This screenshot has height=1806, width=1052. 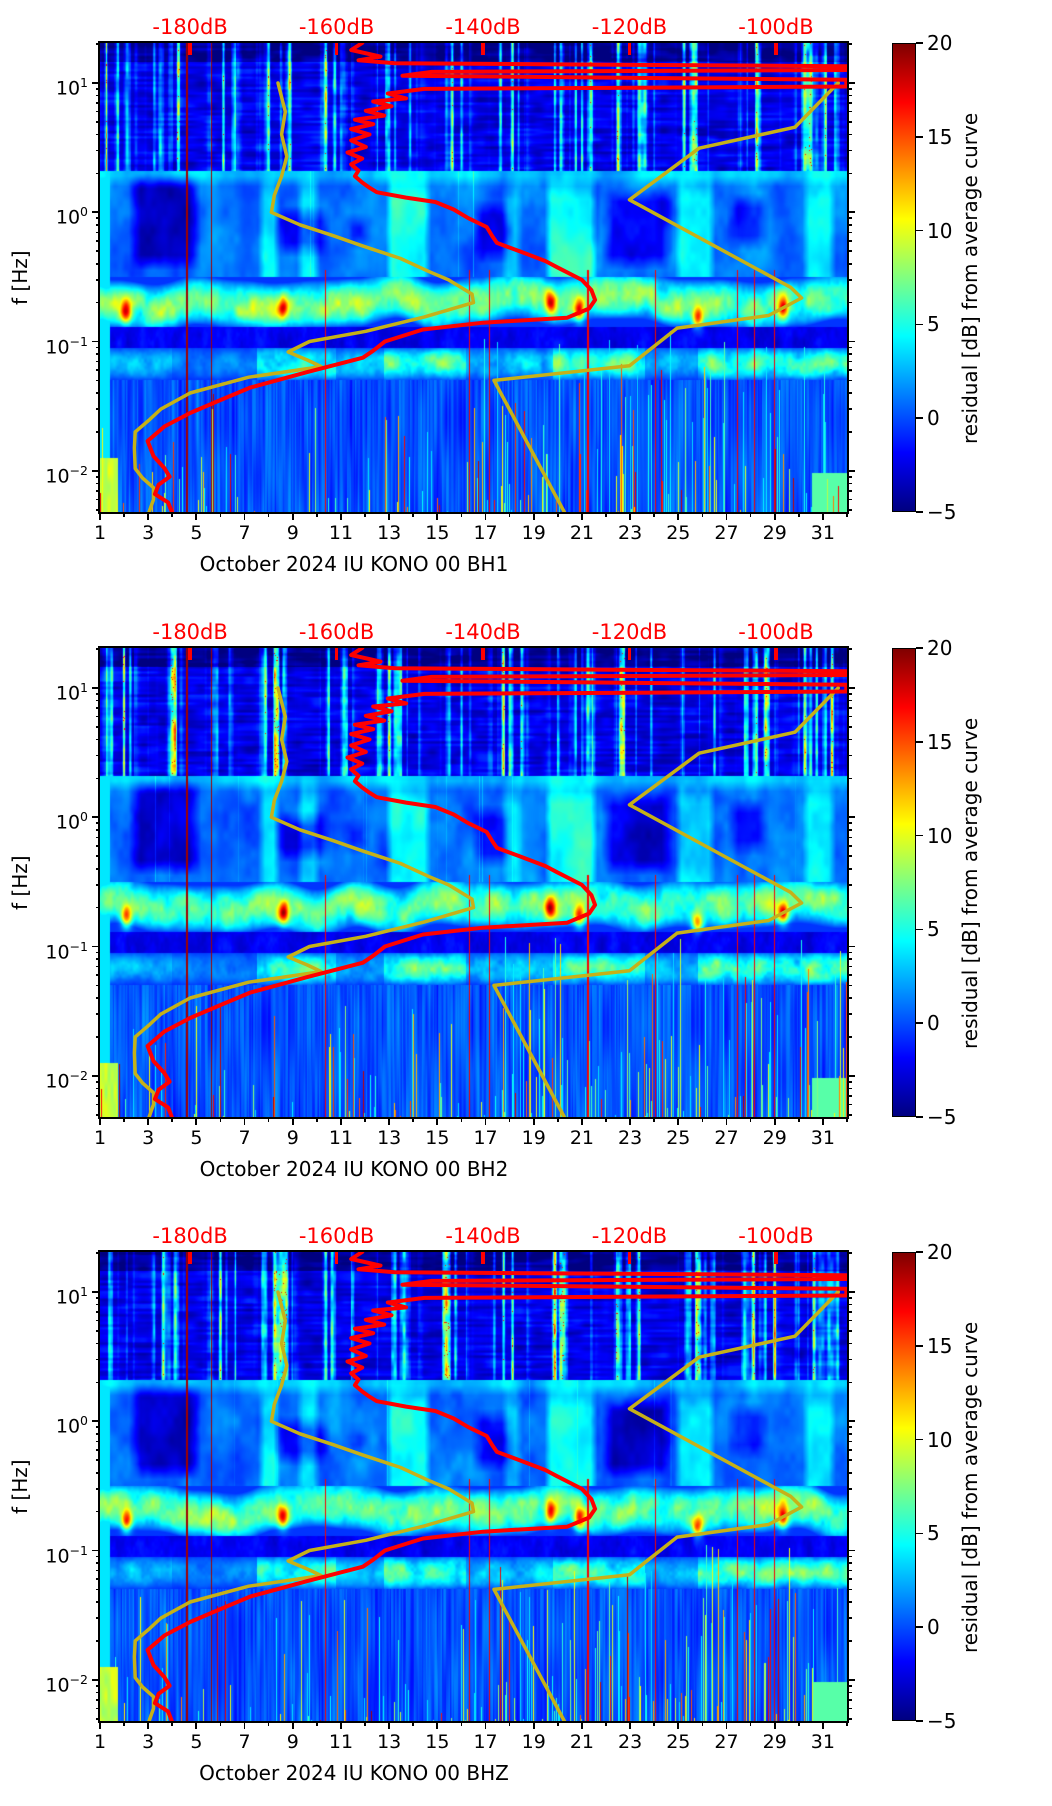 I want to click on x-tick-label: 3, so click(x=148, y=1138).